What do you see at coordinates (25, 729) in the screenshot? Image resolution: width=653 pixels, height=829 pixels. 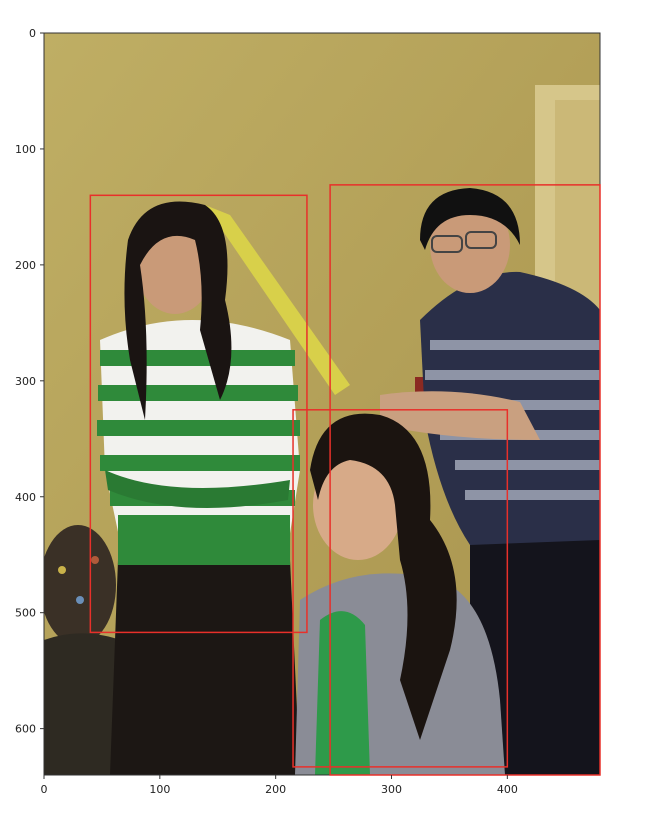 I see `y-tick-label: 600` at bounding box center [25, 729].